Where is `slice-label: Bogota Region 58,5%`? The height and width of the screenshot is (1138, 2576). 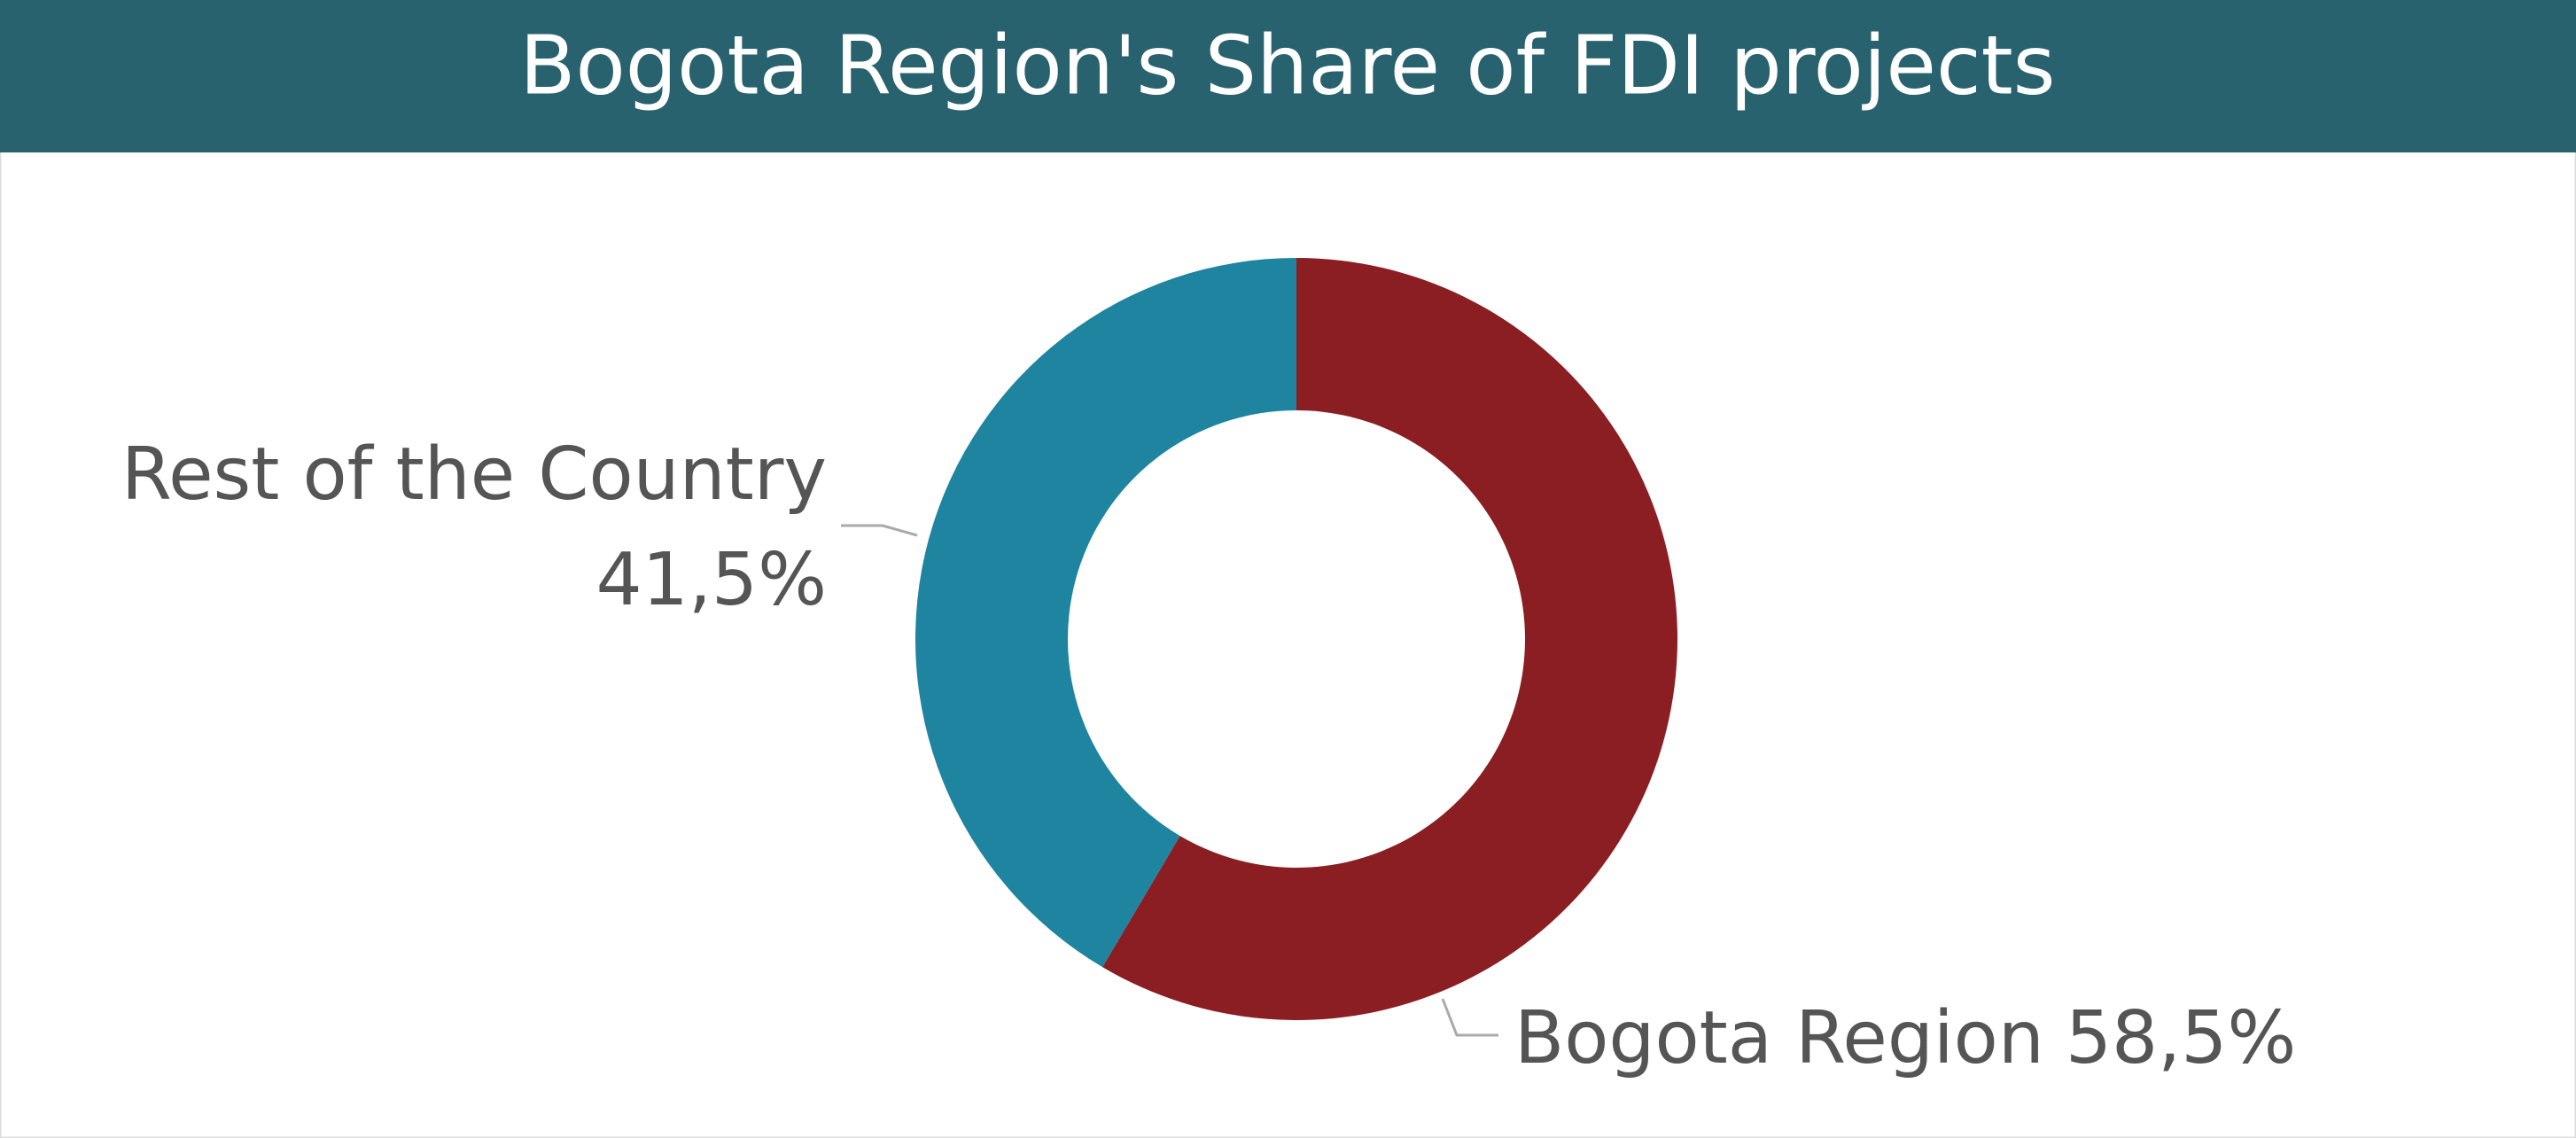 slice-label: Bogota Region 58,5% is located at coordinates (1905, 1038).